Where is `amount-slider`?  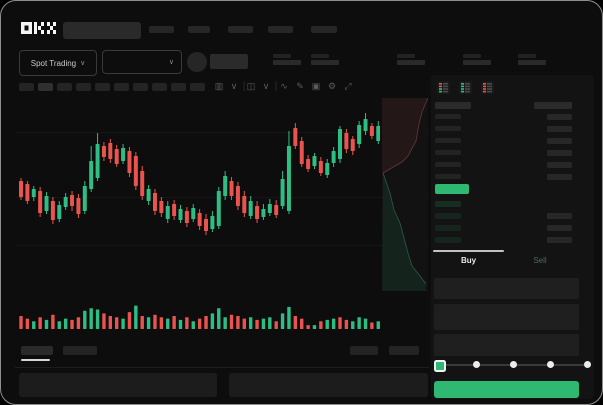 amount-slider is located at coordinates (513, 365).